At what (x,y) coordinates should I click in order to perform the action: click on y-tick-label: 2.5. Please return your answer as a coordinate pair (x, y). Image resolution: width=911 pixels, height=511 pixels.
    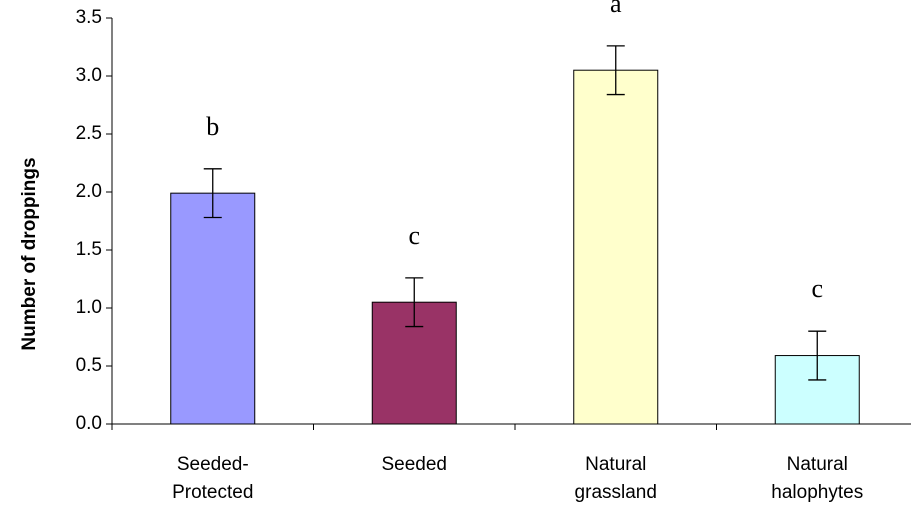
    Looking at the image, I should click on (89, 133).